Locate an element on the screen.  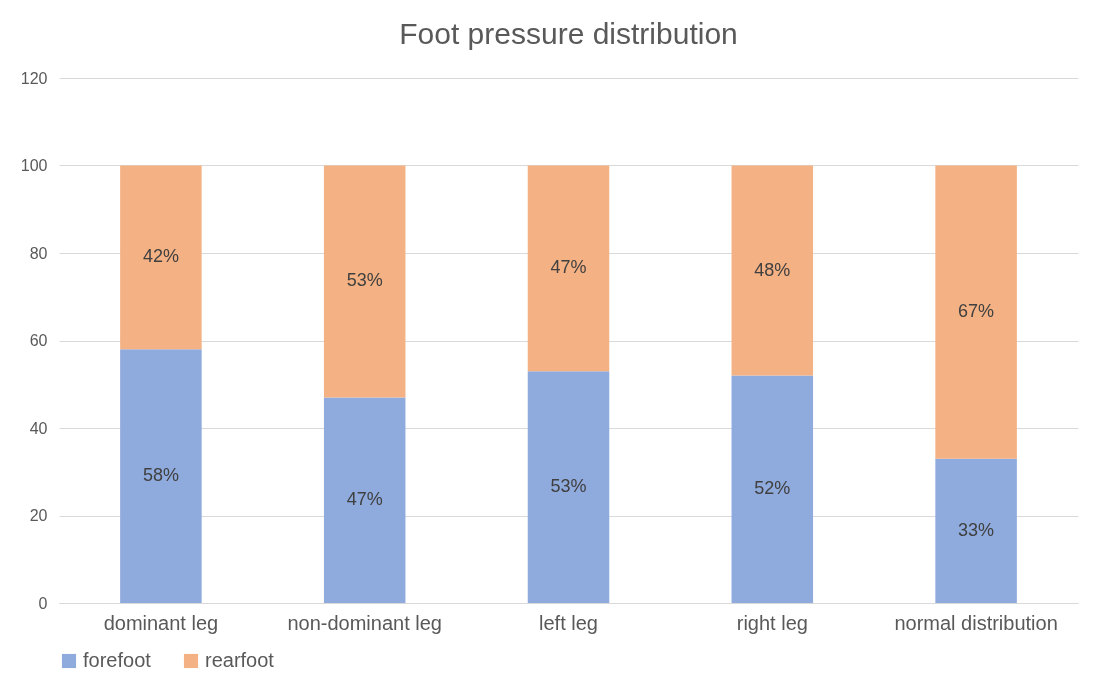
data-label: 48% is located at coordinates (772, 269).